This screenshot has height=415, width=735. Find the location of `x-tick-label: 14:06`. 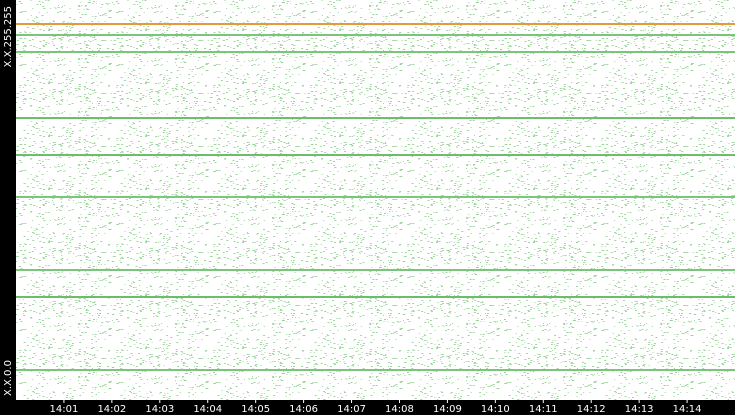

x-tick-label: 14:06 is located at coordinates (303, 409).